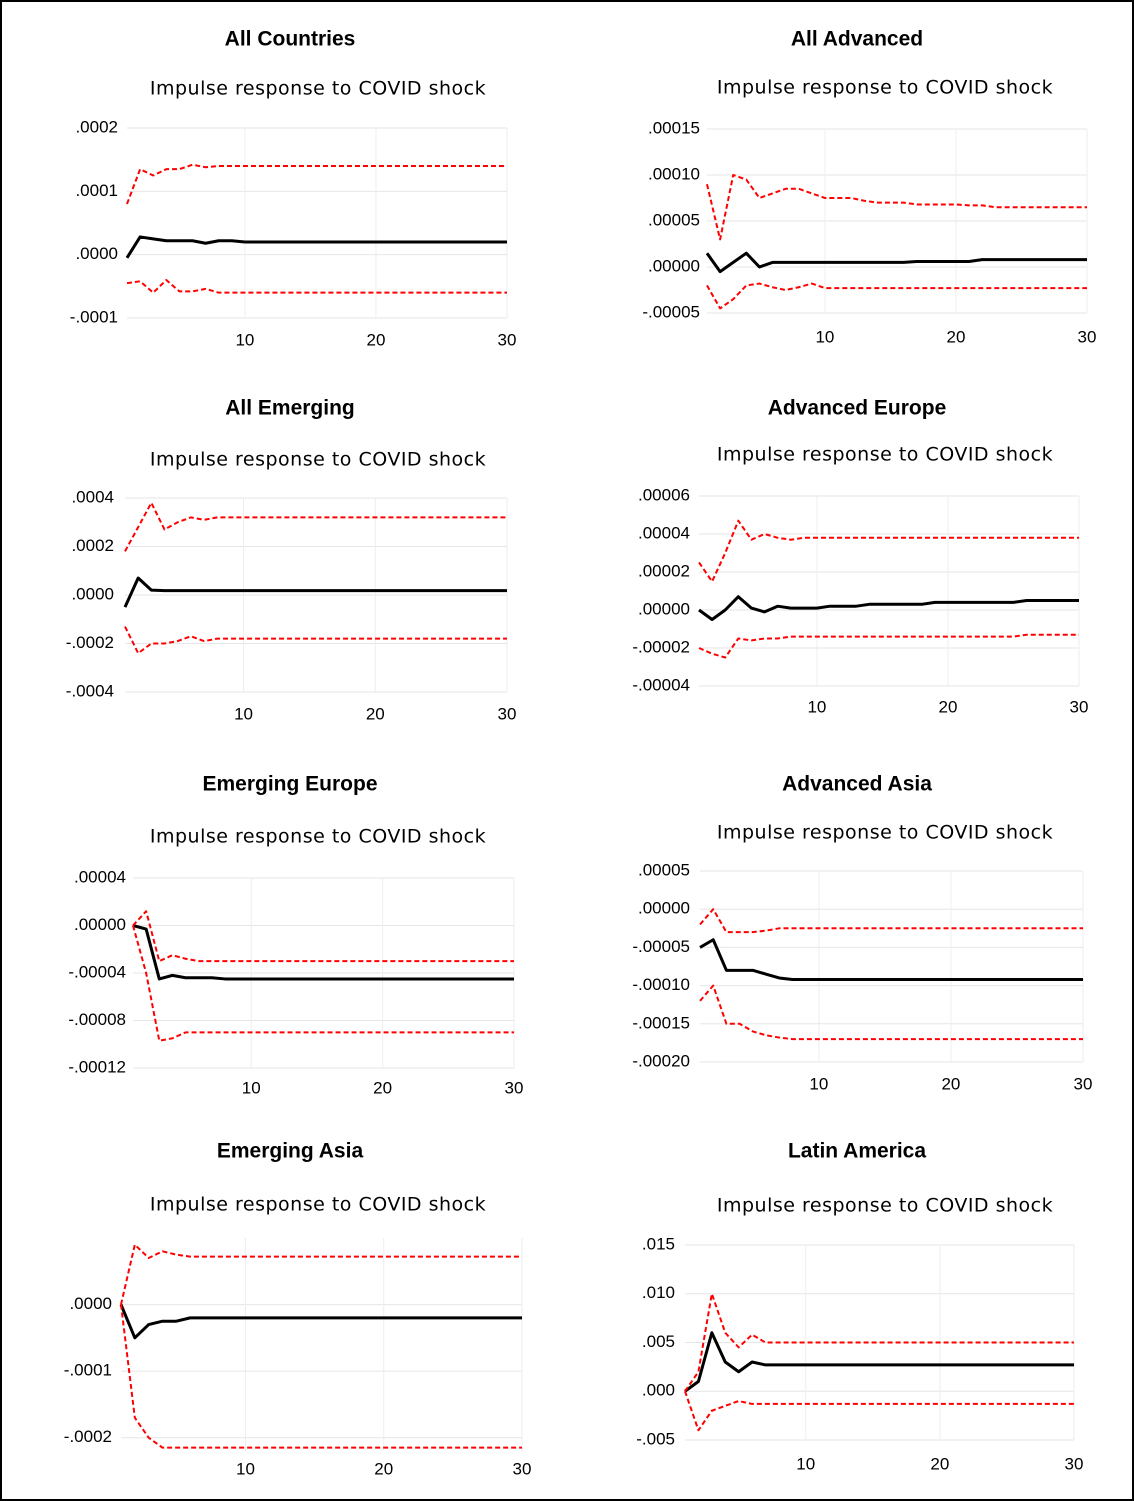 The image size is (1134, 1501). Describe the element at coordinates (92, 496) in the screenshot. I see `y-tick-label: .0004` at that location.